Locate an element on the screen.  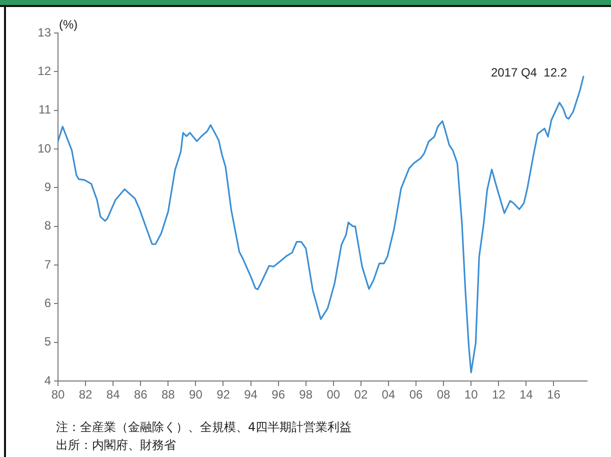
x-tick-label: 86 is located at coordinates (141, 394).